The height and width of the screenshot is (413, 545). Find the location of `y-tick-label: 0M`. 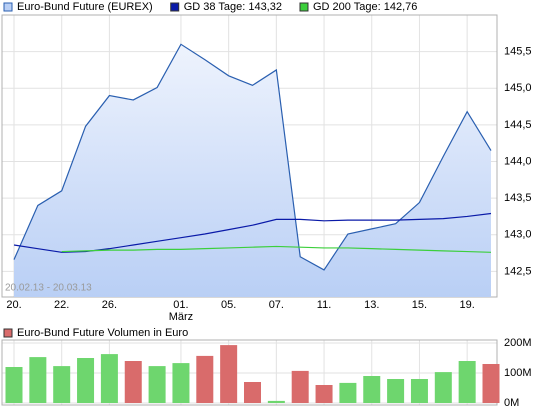

y-tick-label: 0M is located at coordinates (511, 403).